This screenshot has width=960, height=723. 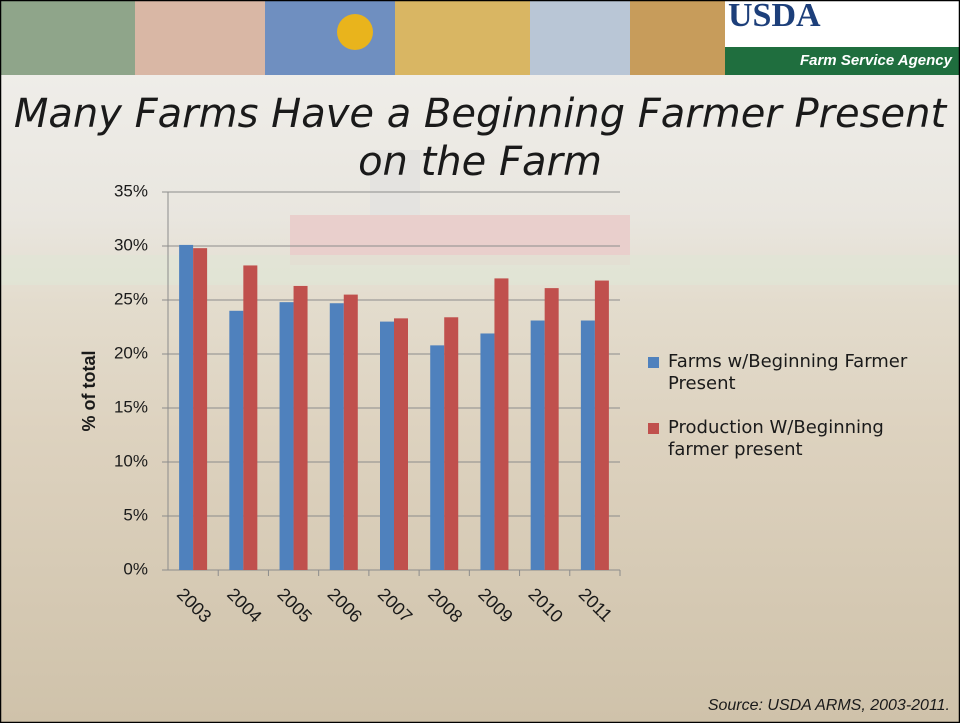 What do you see at coordinates (131, 460) in the screenshot?
I see `y-tick-label: 10%` at bounding box center [131, 460].